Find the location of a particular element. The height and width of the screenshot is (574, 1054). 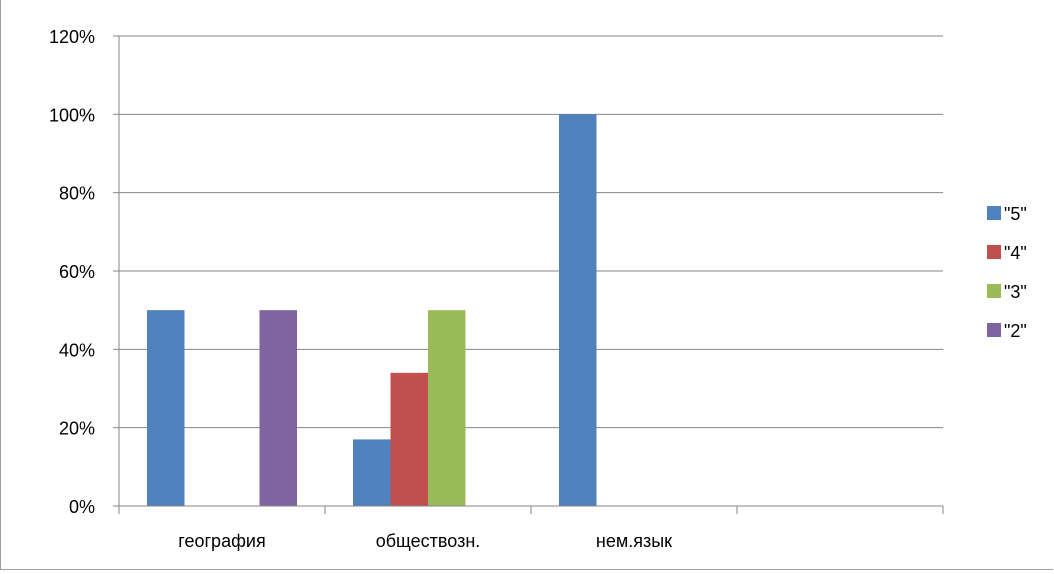

y-tick-label: 0% is located at coordinates (82, 507).